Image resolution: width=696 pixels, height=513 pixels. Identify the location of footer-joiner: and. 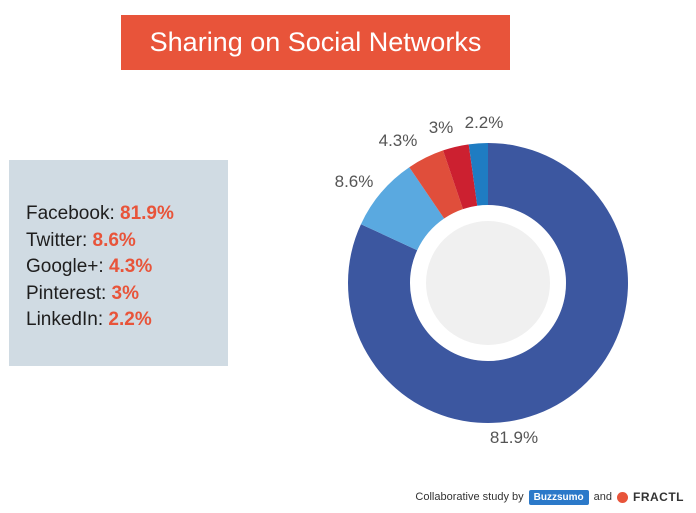
(602, 497).